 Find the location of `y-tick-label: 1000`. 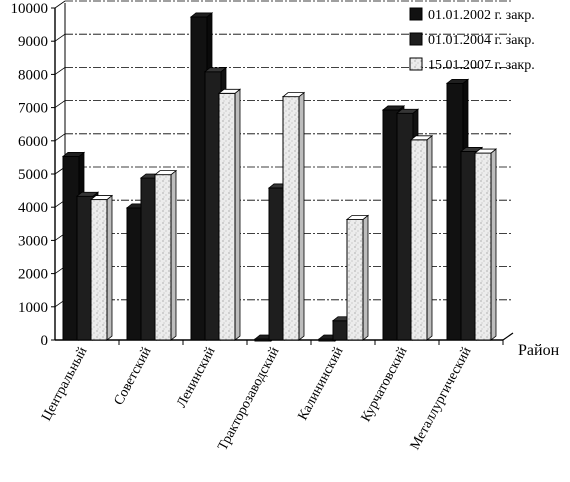

y-tick-label: 1000 is located at coordinates (33, 308).